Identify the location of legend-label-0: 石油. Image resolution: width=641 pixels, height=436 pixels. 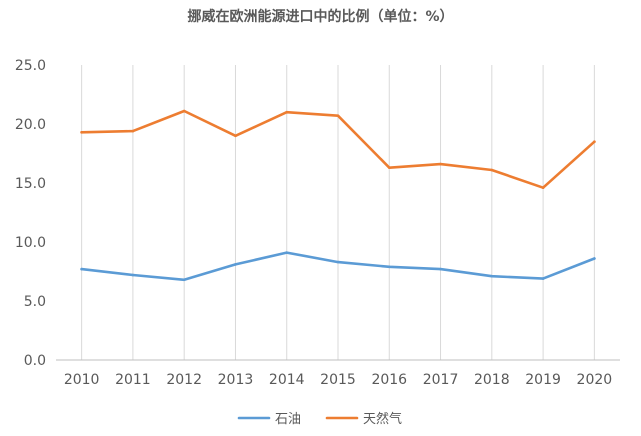
(288, 419).